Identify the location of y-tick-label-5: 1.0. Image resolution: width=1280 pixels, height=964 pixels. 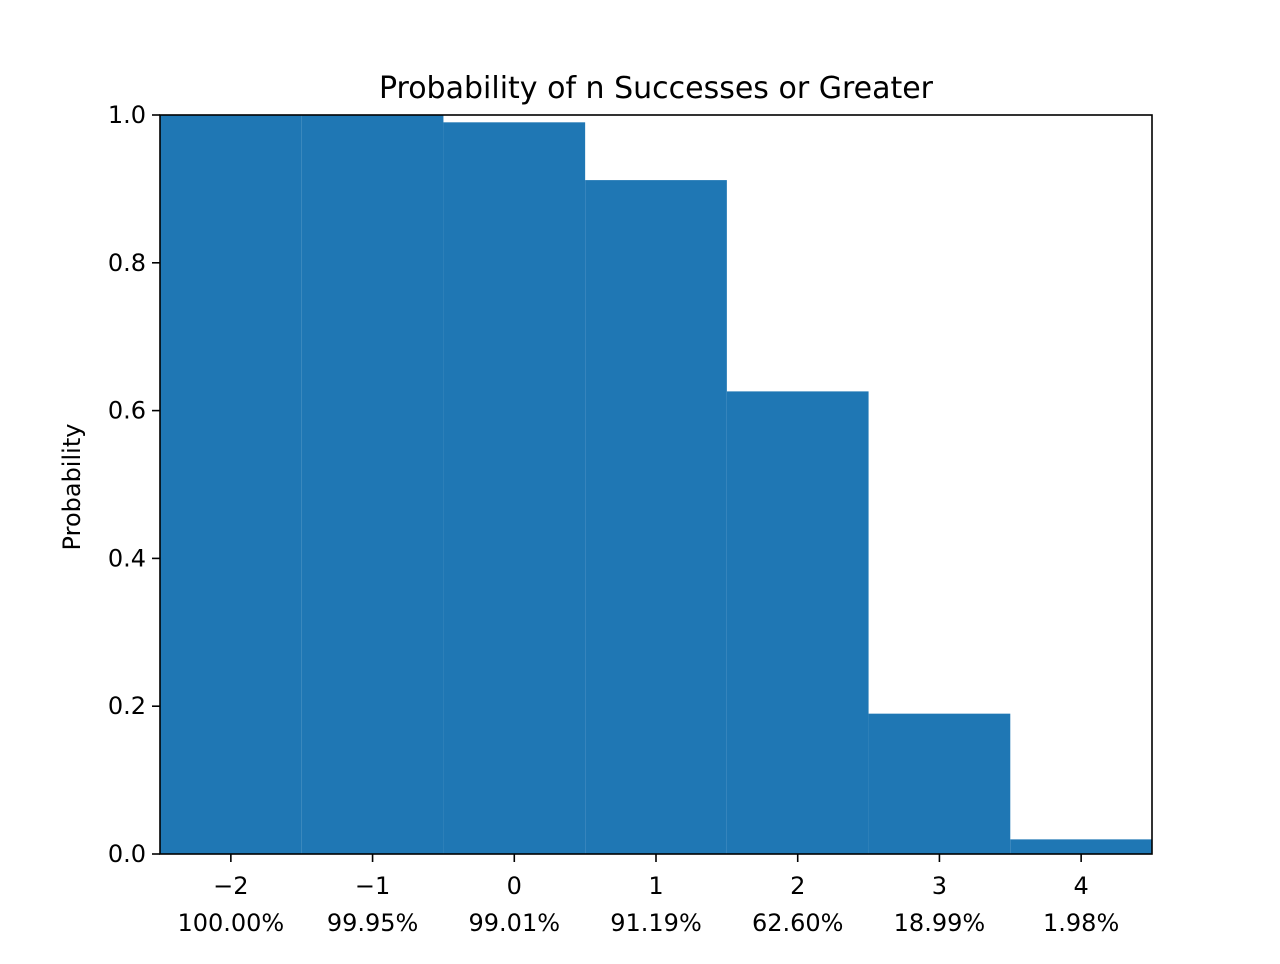
(127, 115).